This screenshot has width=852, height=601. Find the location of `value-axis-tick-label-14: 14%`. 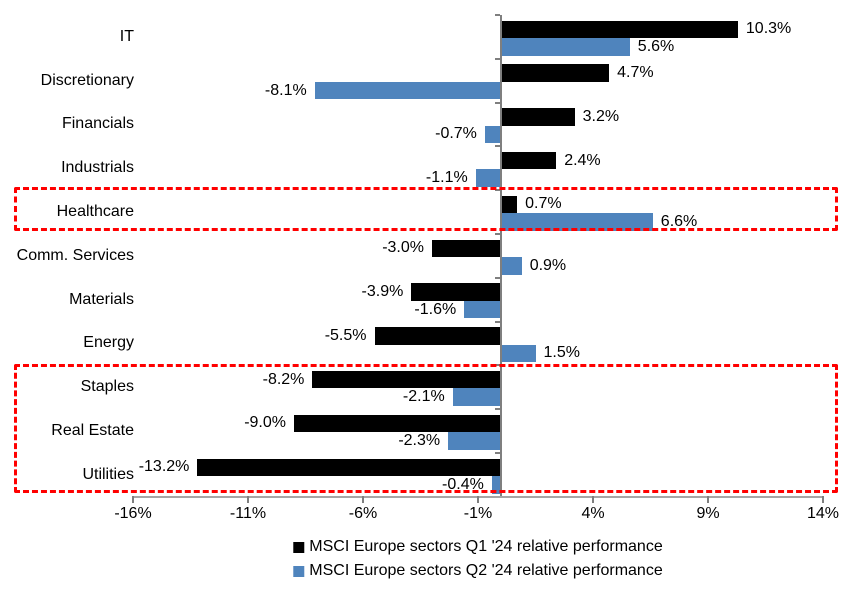

value-axis-tick-label-14: 14% is located at coordinates (823, 513).